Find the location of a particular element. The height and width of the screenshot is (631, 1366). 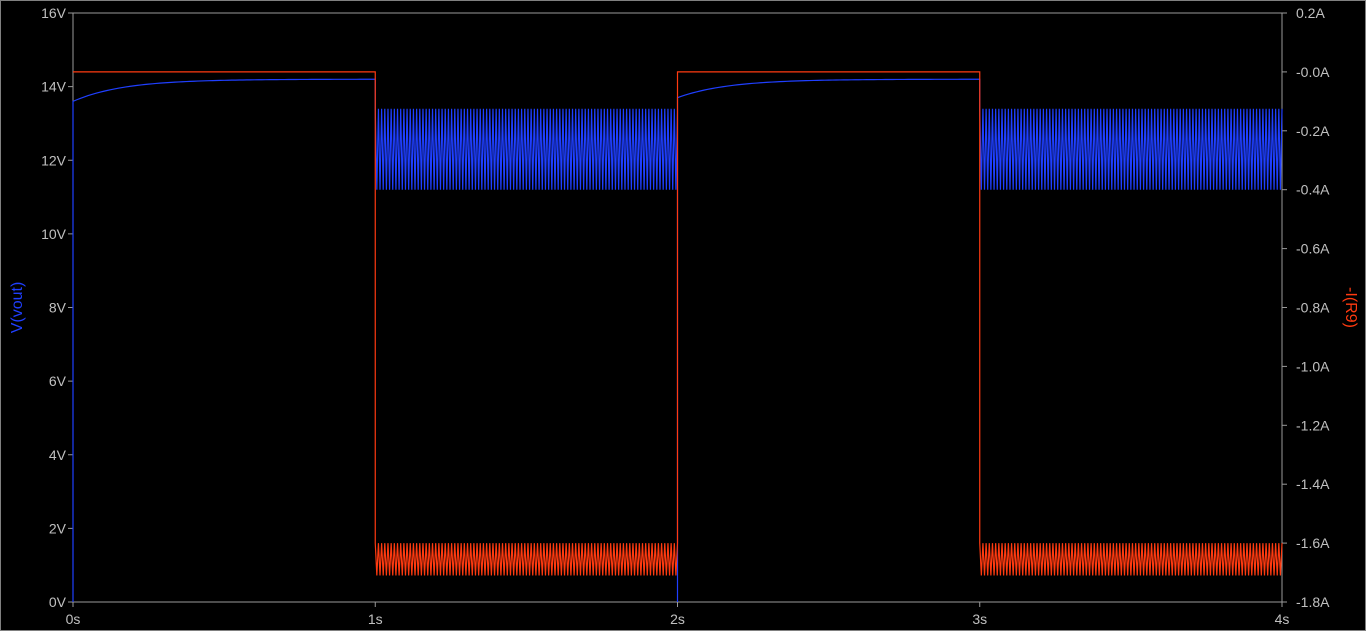

y-right-tick-label: -1.2A is located at coordinates (1313, 425).